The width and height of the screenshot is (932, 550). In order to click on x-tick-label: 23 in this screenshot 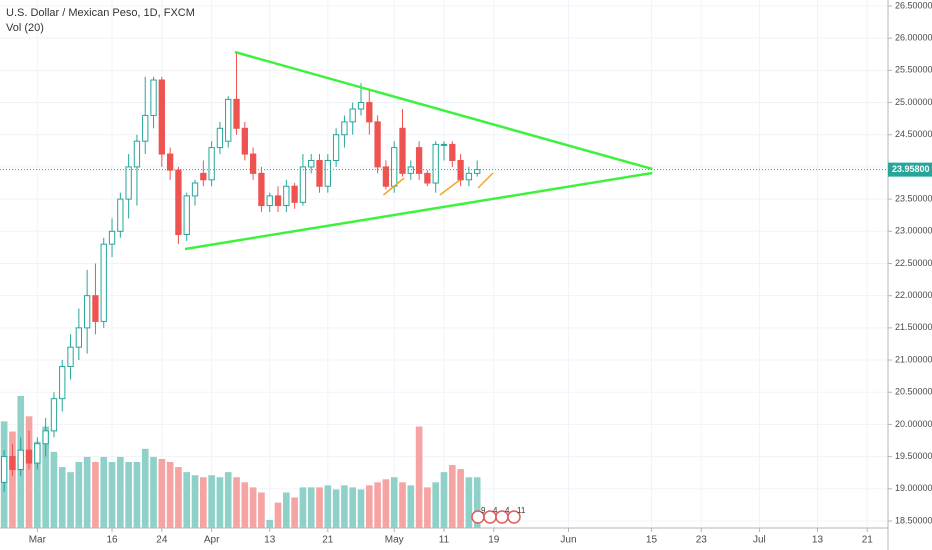, I will do `click(702, 540)`.